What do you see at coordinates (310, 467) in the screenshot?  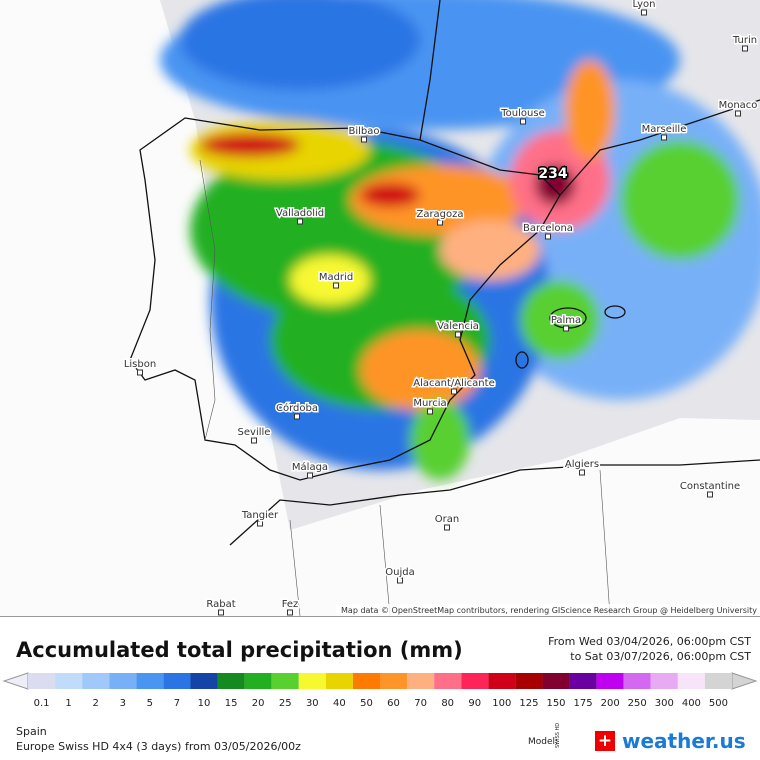 I see `city-label: Málaga` at bounding box center [310, 467].